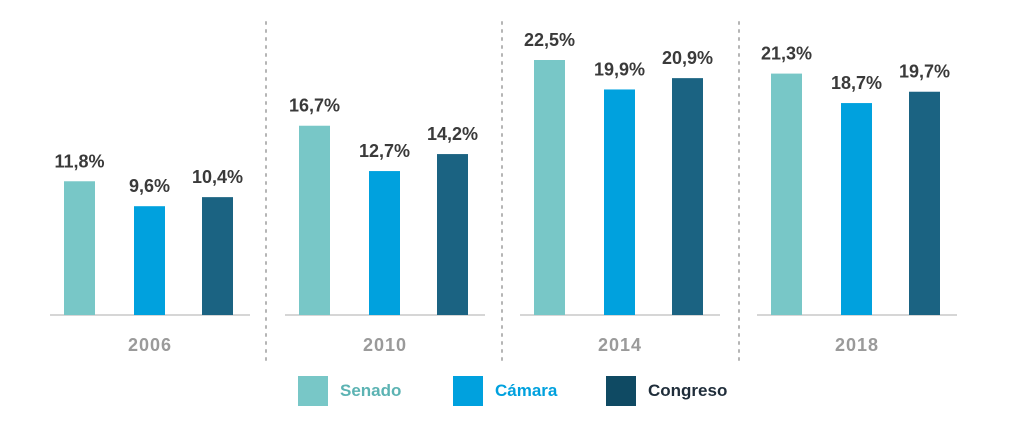 This screenshot has width=1024, height=430. Describe the element at coordinates (384, 243) in the screenshot. I see `bar-camara-2010` at that location.